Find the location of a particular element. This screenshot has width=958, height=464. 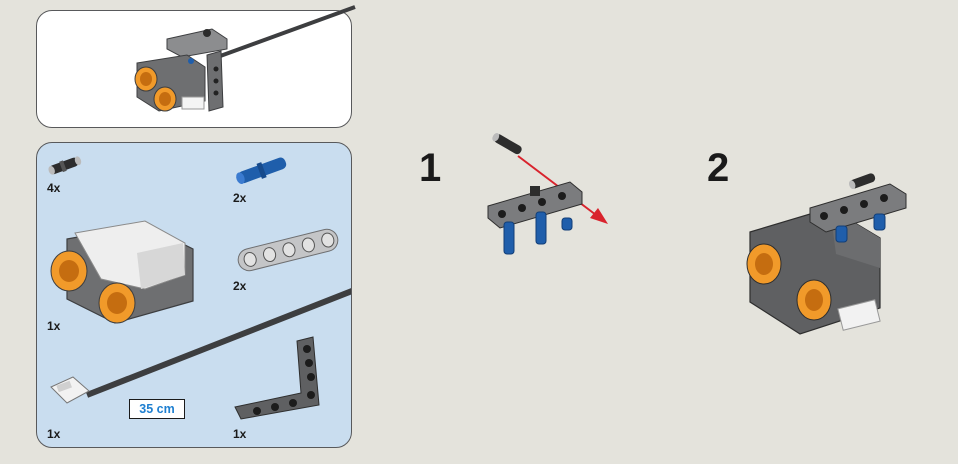

step-2-number: 2 is located at coordinates (718, 168).